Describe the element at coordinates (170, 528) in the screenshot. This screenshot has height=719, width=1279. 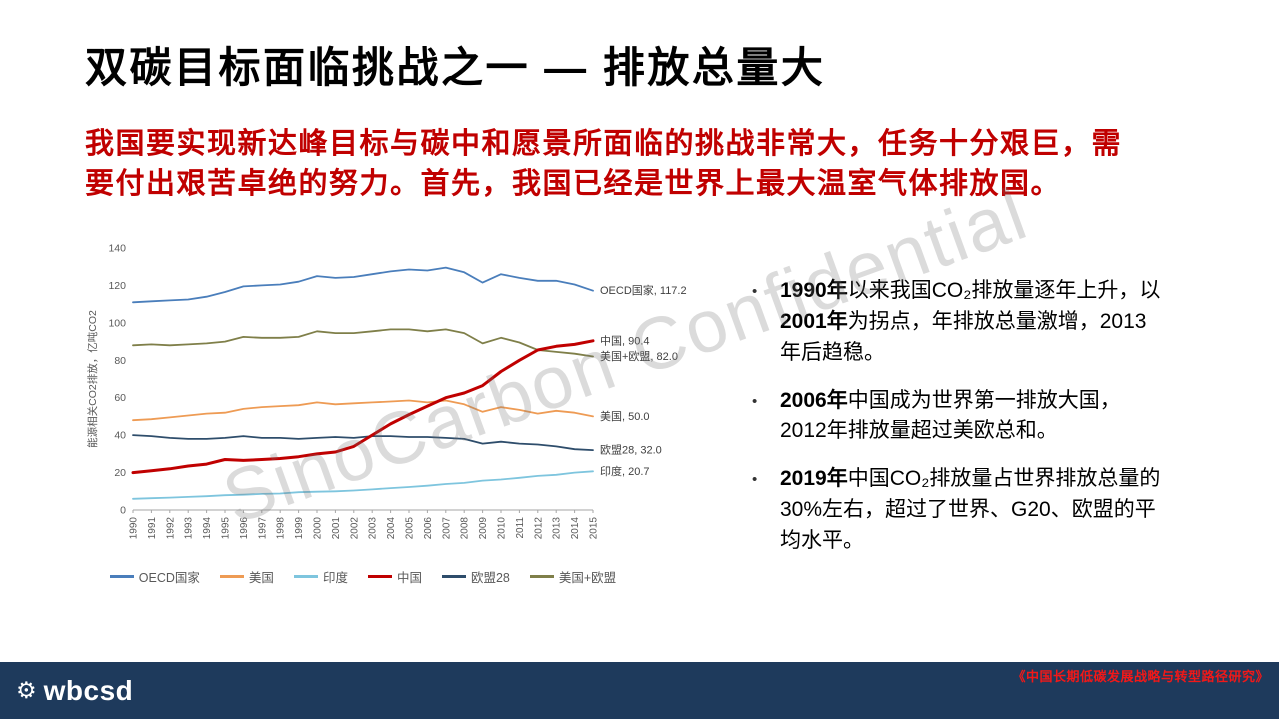
I see `svg-text: 1992` at that location.